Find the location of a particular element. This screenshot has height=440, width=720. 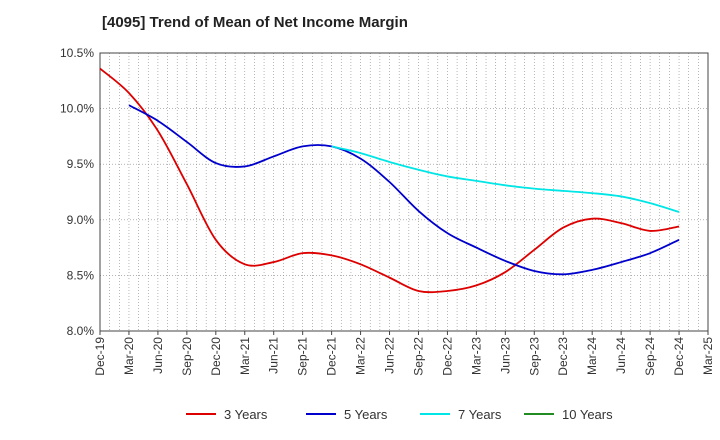

y-tick-label: 8.0% is located at coordinates (81, 331).